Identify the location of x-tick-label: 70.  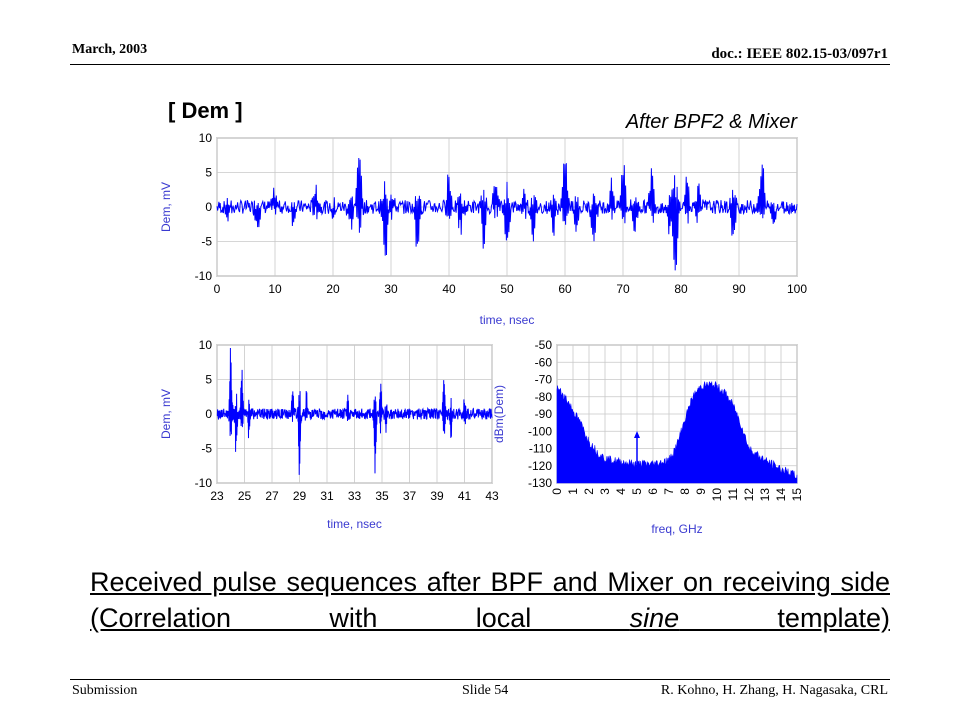
(623, 289).